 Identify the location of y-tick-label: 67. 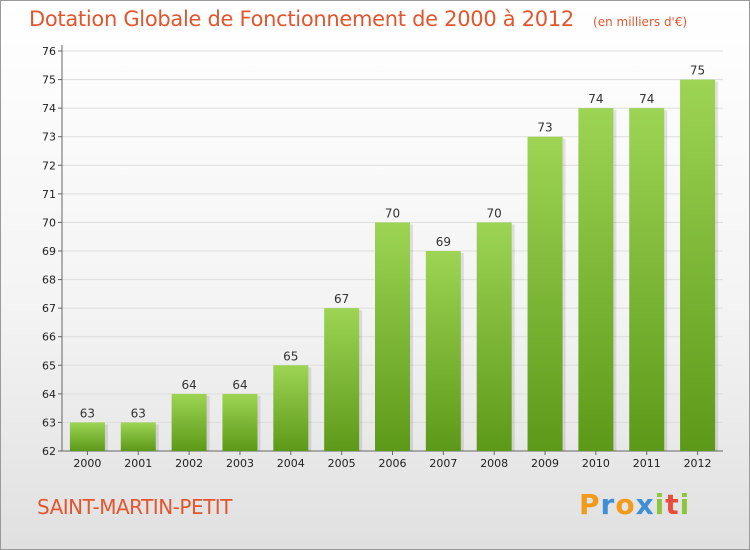
(49, 308).